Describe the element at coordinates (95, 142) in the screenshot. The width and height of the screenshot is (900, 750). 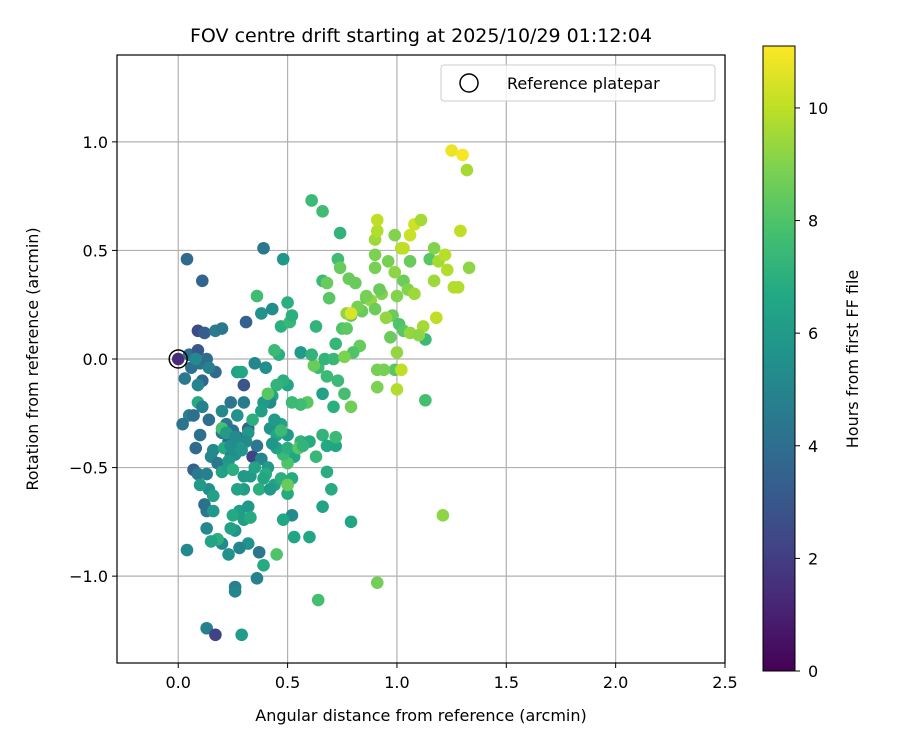
I see `y-tick-label: 1.0` at that location.